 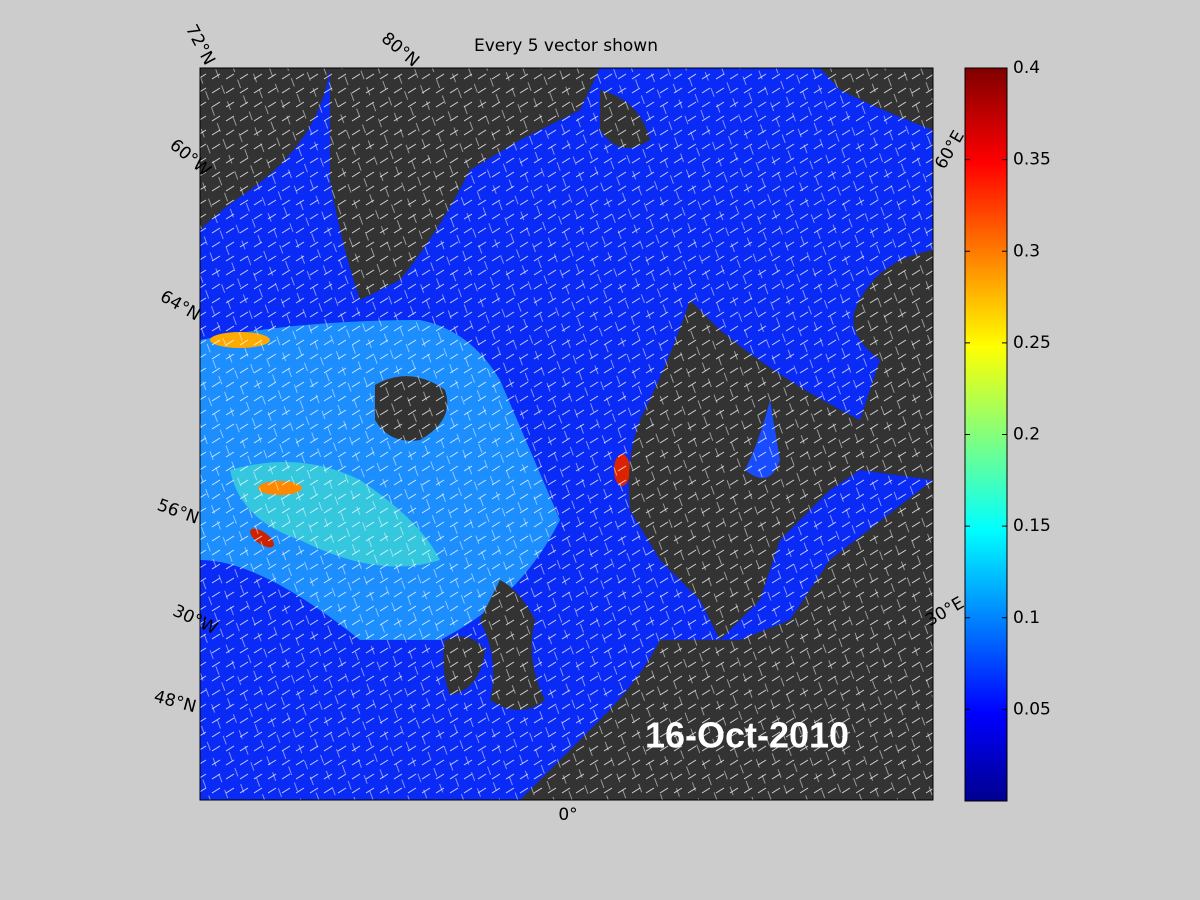 What do you see at coordinates (1026, 435) in the screenshot?
I see `colorbar-tick-label: 0.2` at bounding box center [1026, 435].